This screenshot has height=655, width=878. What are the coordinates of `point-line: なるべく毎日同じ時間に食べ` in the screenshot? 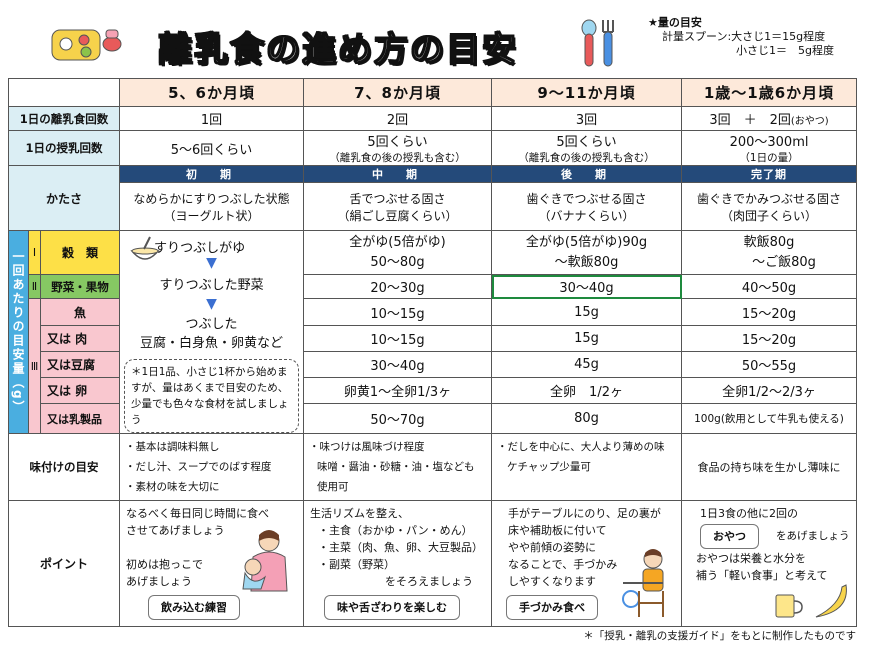 It's located at (198, 513).